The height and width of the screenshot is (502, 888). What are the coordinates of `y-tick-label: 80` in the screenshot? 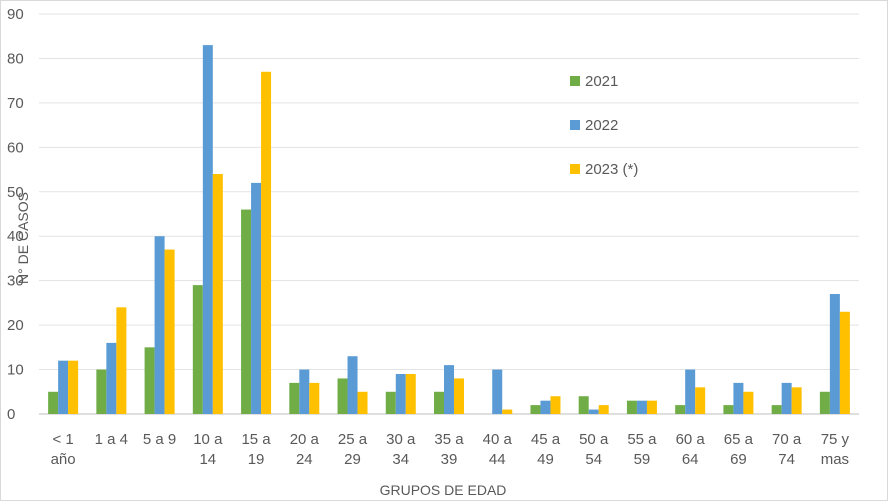 It's located at (15, 58).